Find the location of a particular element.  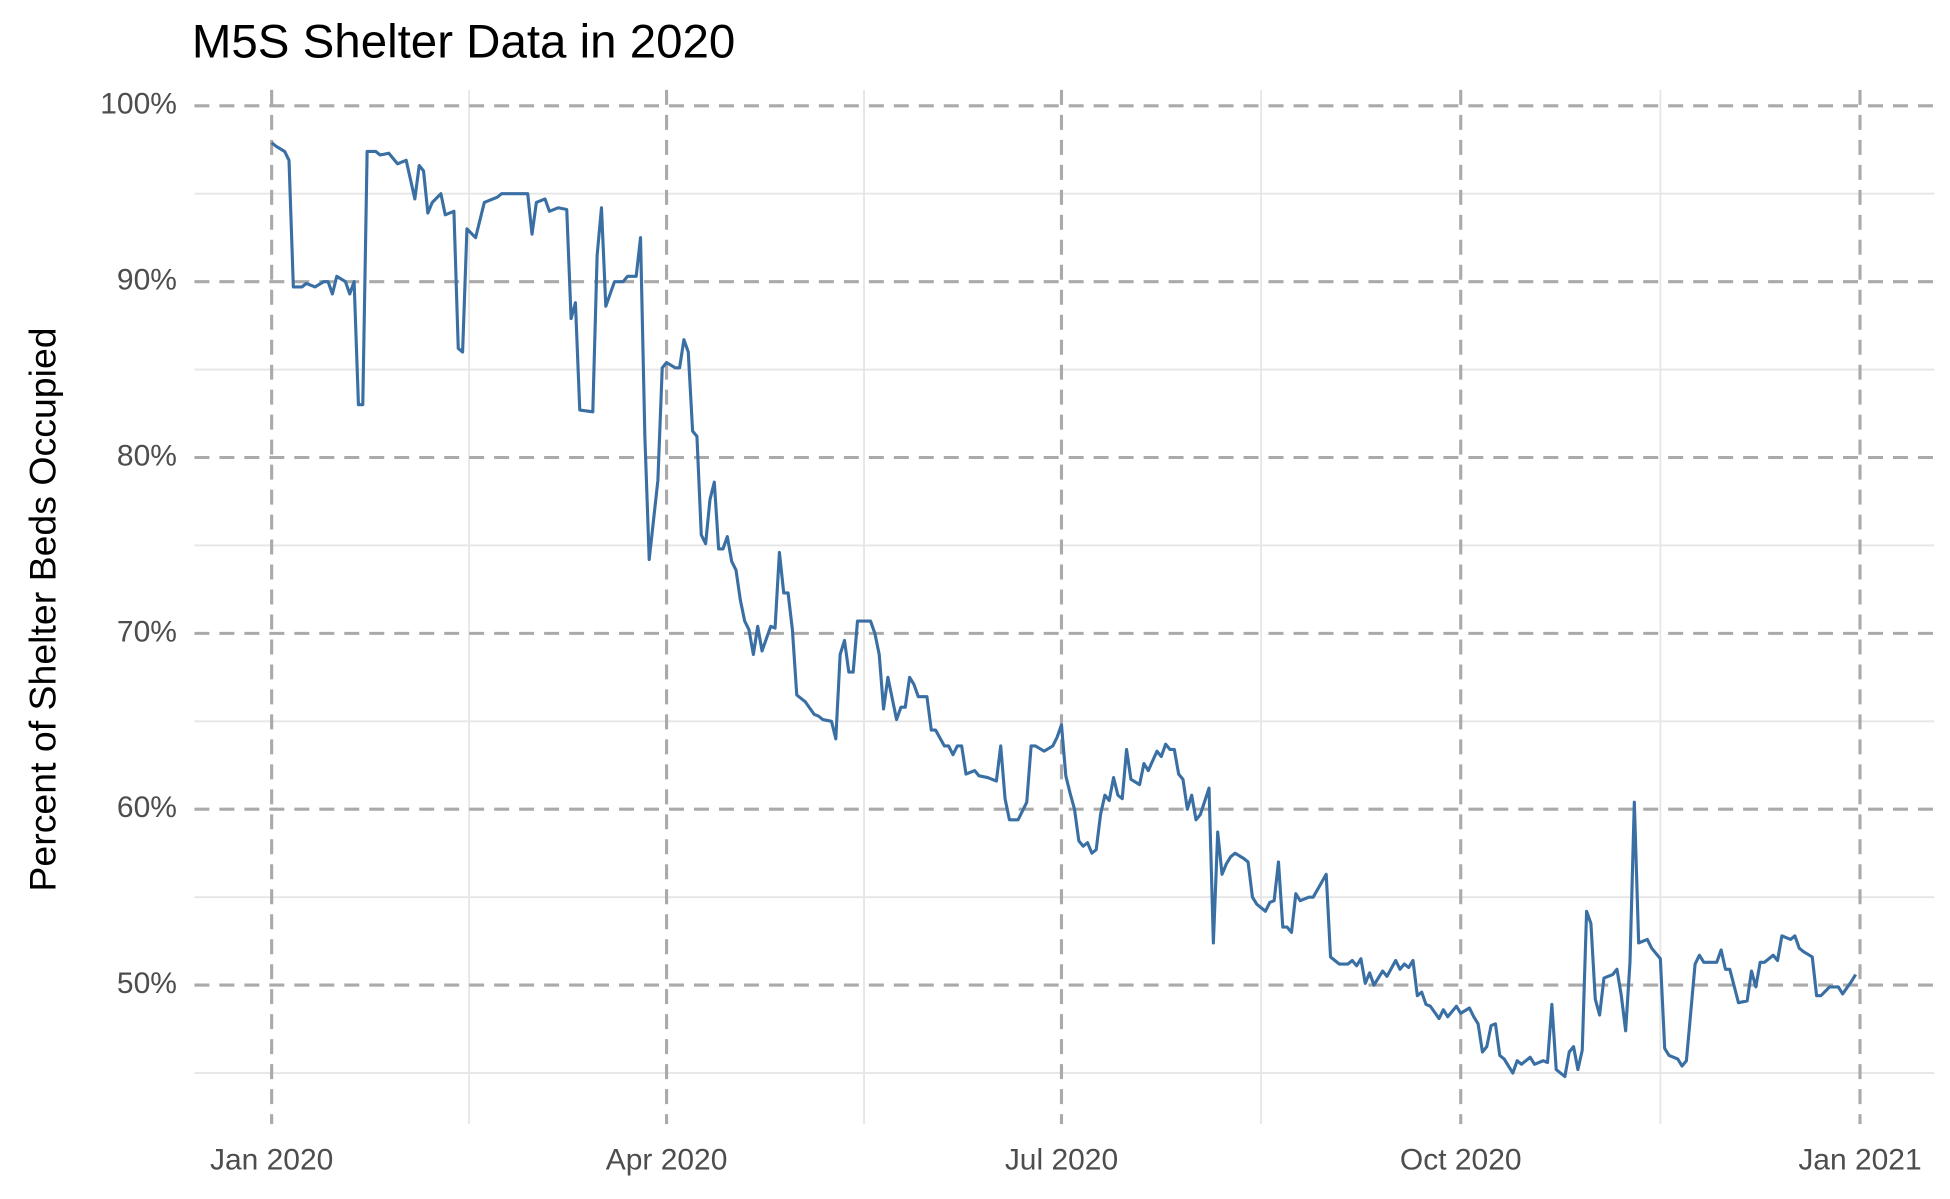

x-tick-label: Jan 2020 is located at coordinates (271, 1159).